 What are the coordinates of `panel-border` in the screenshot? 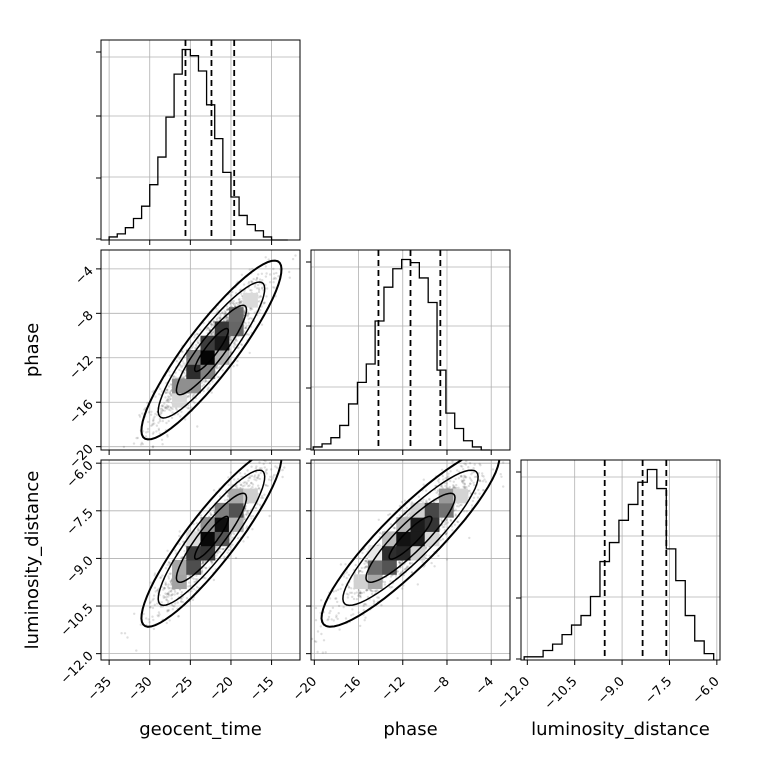 It's located at (620, 560).